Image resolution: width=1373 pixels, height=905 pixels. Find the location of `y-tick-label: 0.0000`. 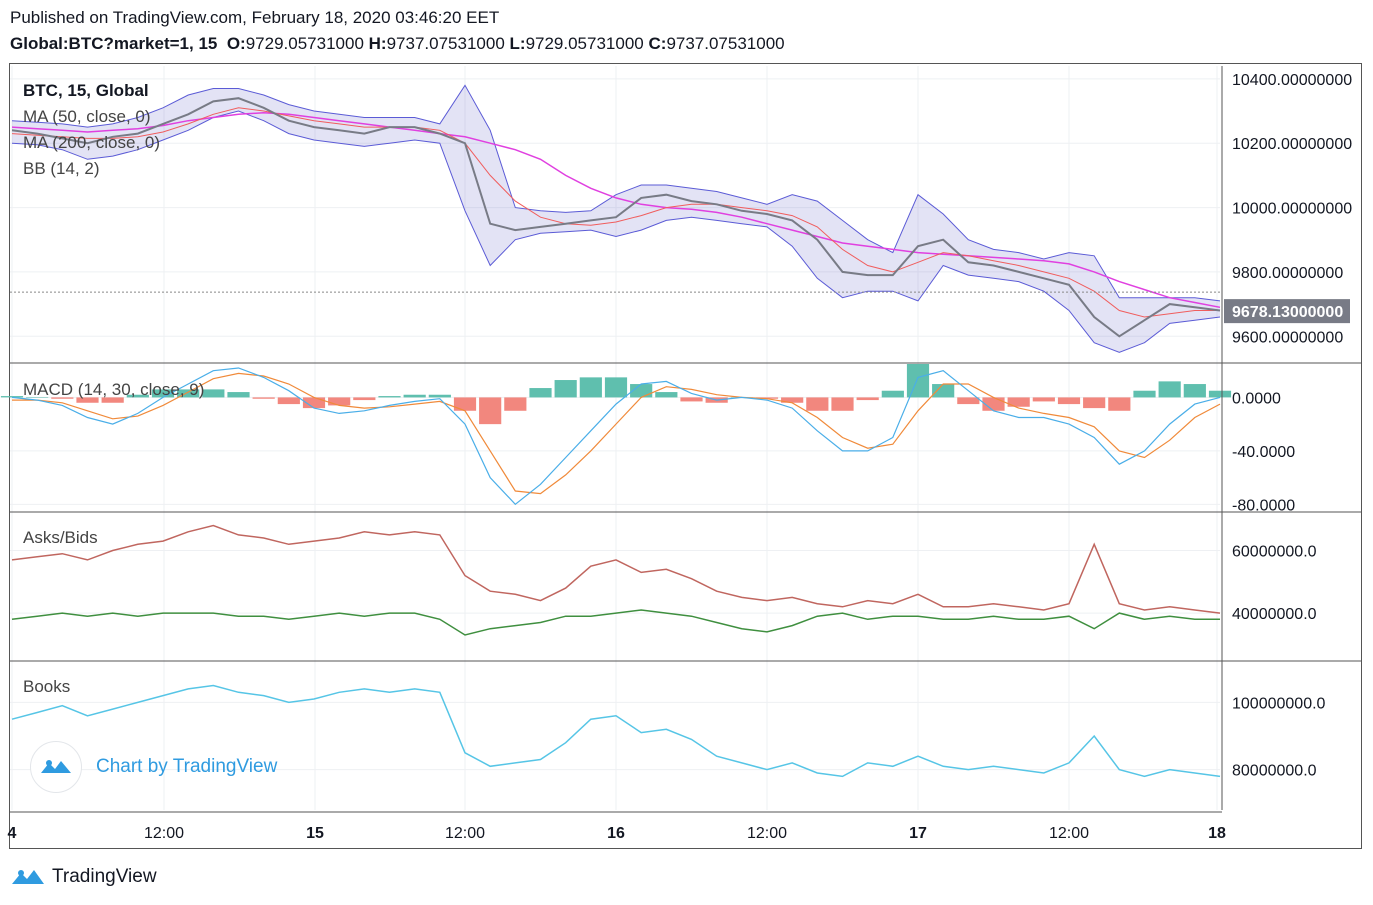

y-tick-label: 0.0000 is located at coordinates (1256, 398).